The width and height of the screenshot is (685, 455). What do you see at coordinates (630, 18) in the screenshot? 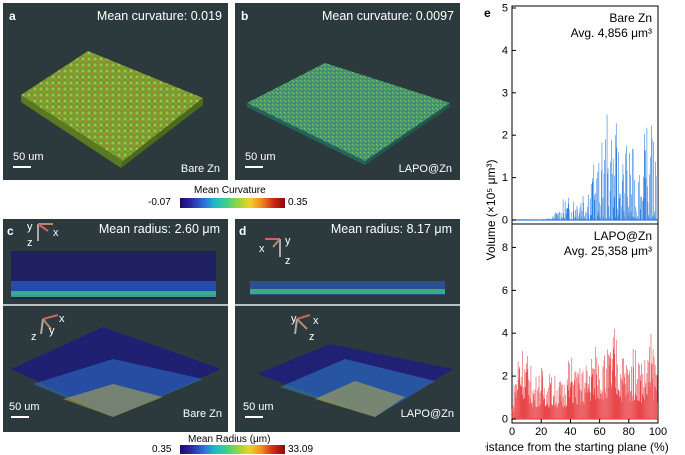
I see `legend-sample: Bare Zn` at bounding box center [630, 18].